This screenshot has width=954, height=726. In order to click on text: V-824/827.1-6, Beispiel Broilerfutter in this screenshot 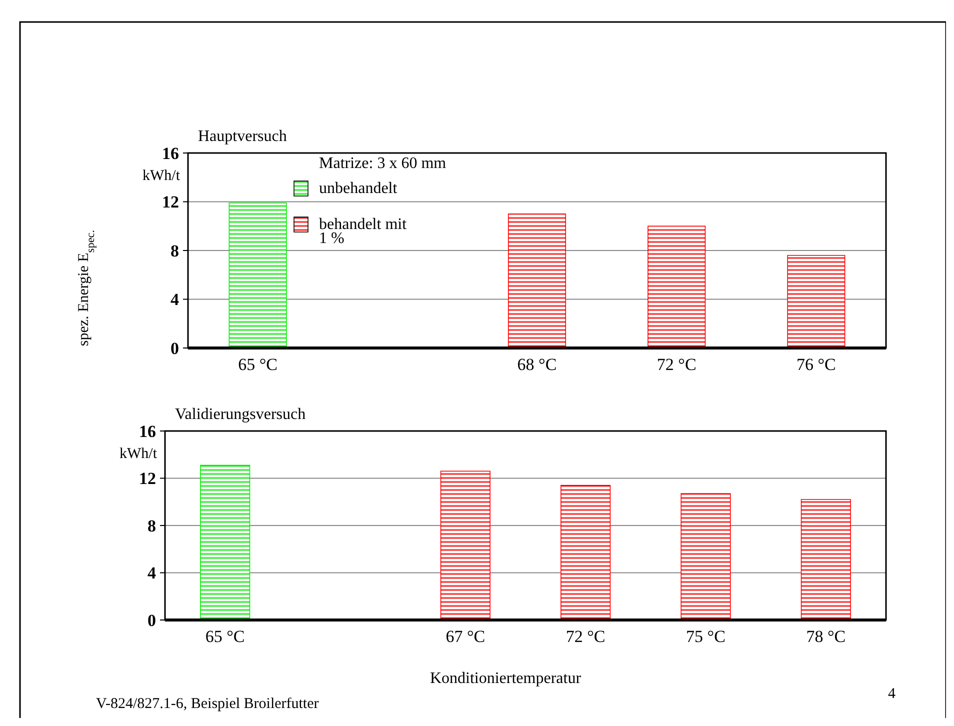, I will do `click(207, 704)`.